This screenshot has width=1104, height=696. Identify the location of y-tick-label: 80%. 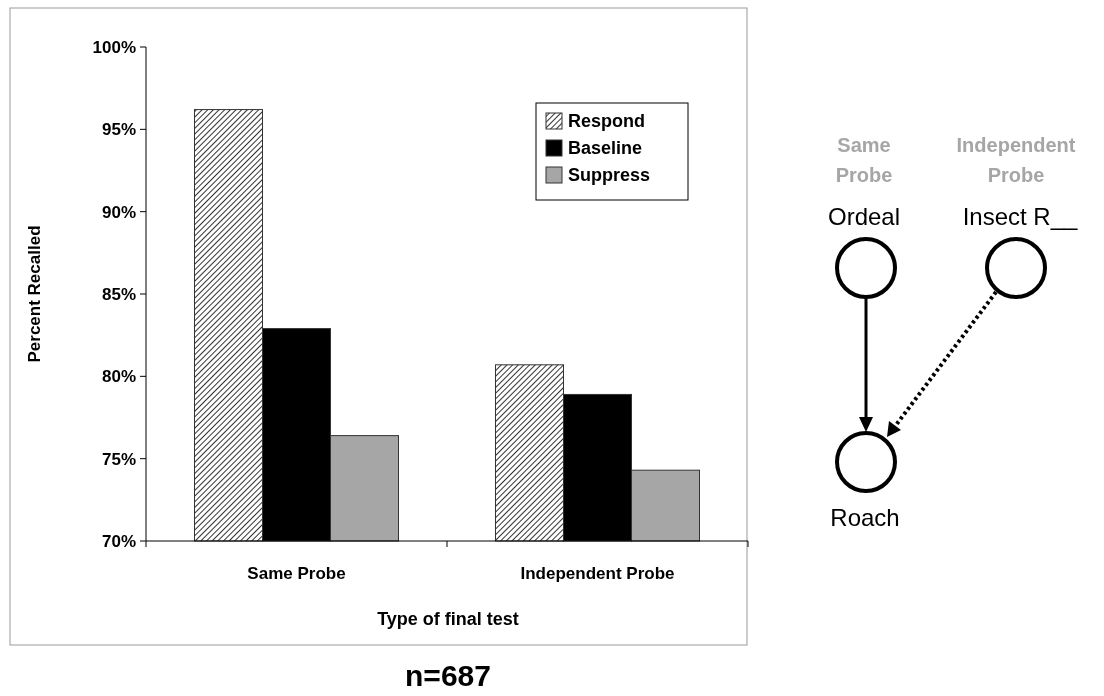
(118, 377).